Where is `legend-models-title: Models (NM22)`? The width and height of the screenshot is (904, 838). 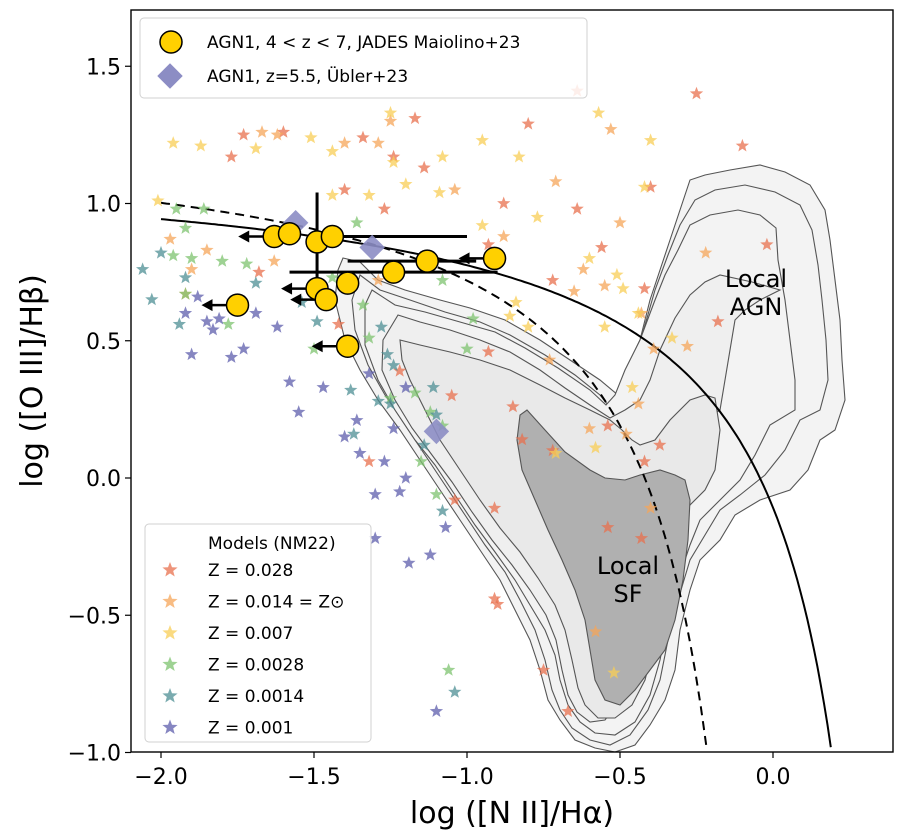 legend-models-title: Models (NM22) is located at coordinates (272, 544).